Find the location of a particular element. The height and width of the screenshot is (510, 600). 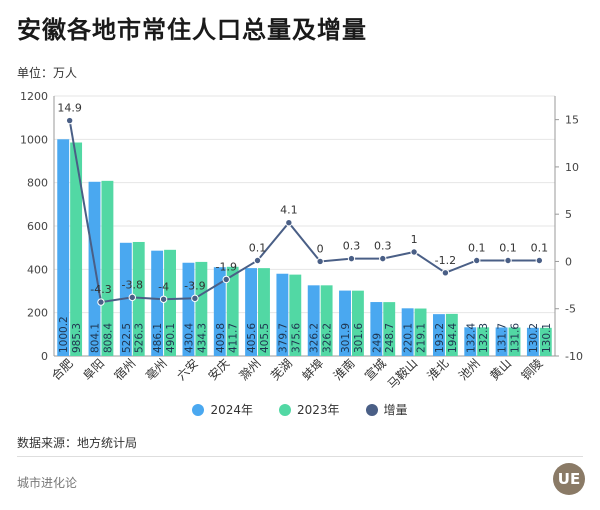

y-right-tick-label: 5 is located at coordinates (568, 214).